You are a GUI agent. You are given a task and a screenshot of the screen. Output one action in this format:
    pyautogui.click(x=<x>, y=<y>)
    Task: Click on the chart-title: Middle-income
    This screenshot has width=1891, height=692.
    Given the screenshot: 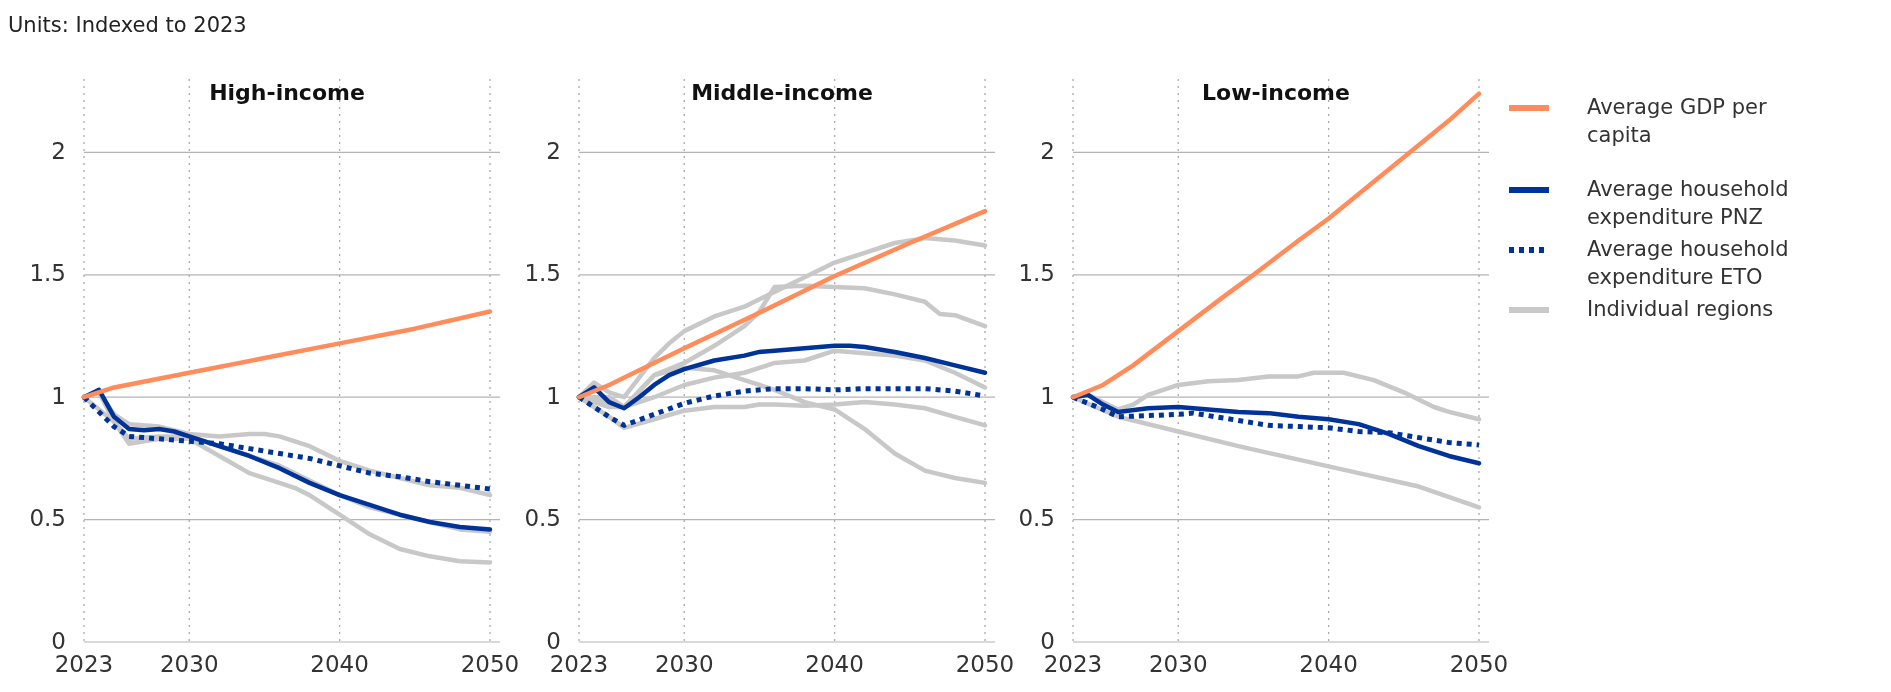 What is the action you would take?
    pyautogui.click(x=782, y=92)
    